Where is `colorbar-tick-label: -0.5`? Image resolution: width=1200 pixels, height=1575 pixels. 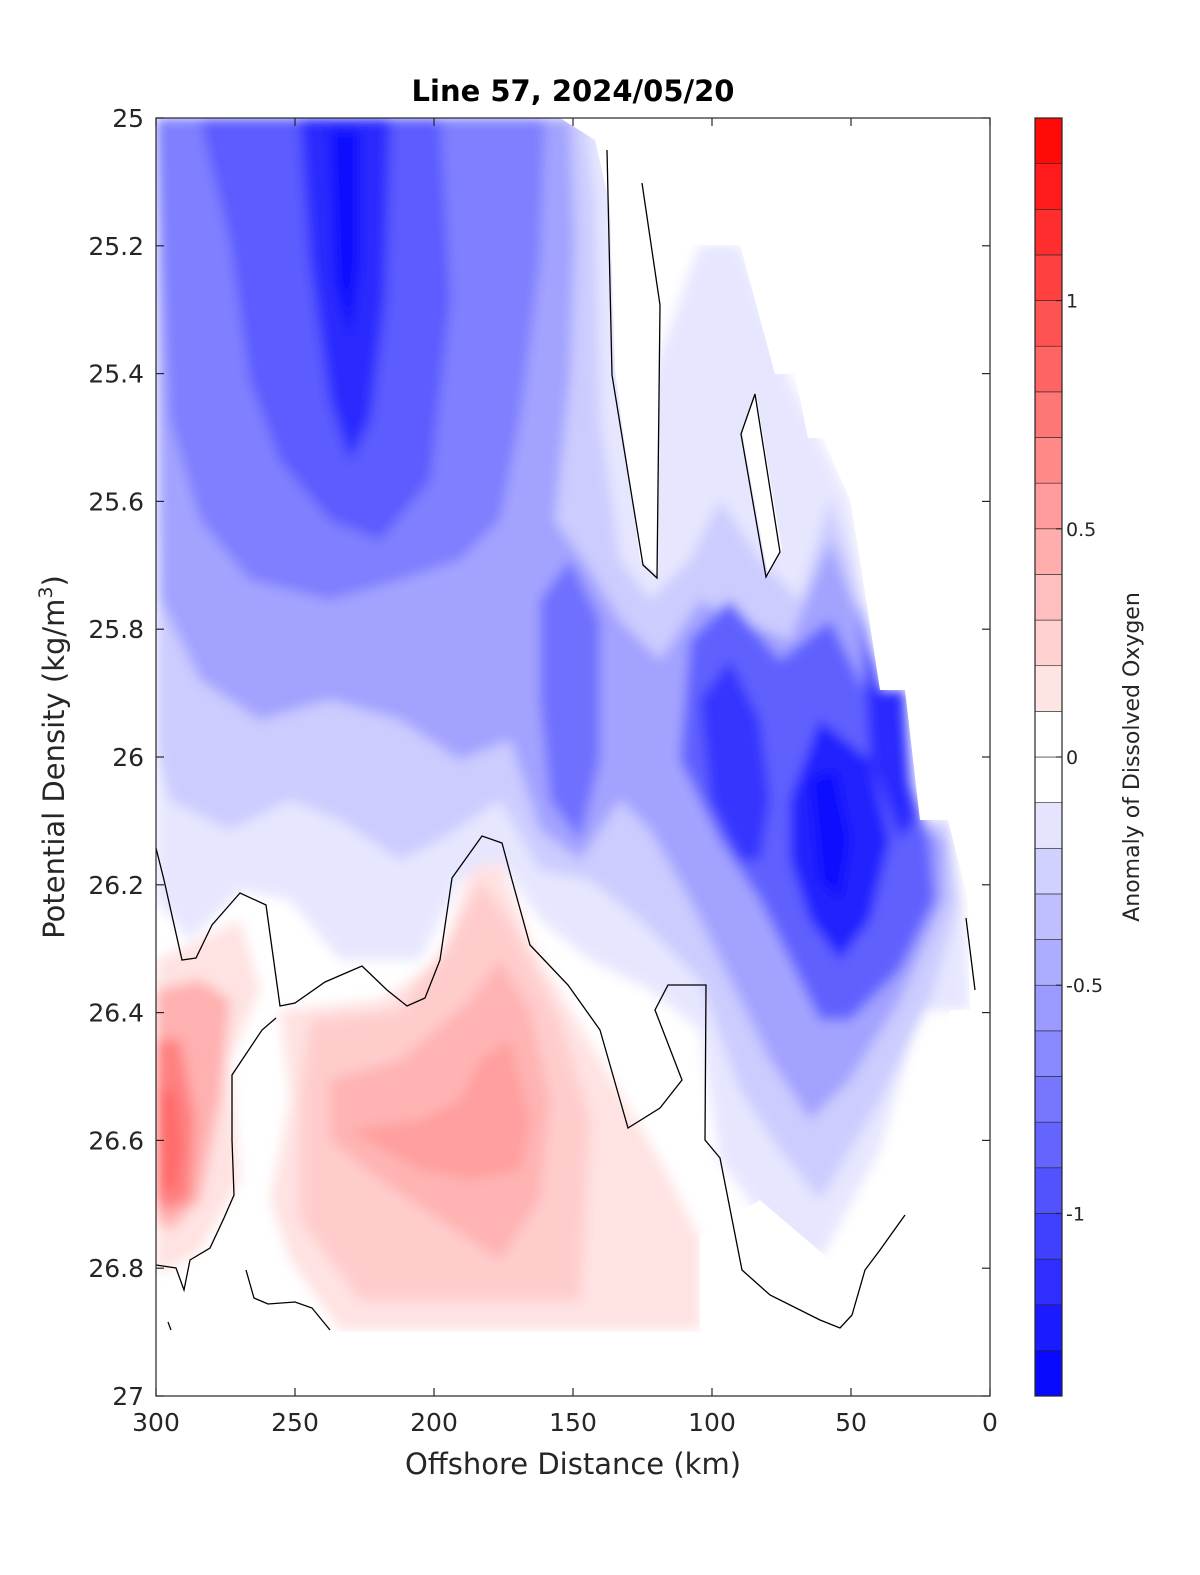 colorbar-tick-label: -0.5 is located at coordinates (1084, 986).